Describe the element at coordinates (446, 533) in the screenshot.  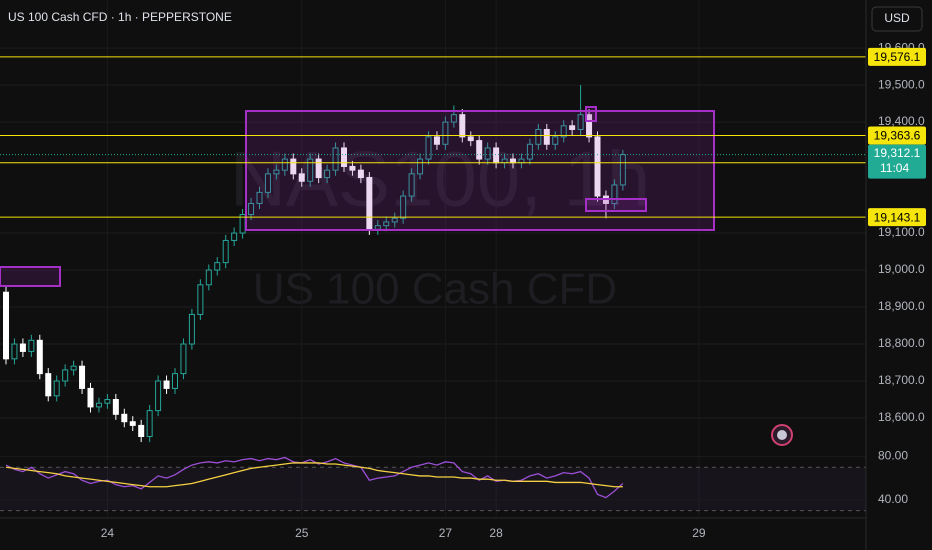
I see `x-tick-label: 27` at that location.